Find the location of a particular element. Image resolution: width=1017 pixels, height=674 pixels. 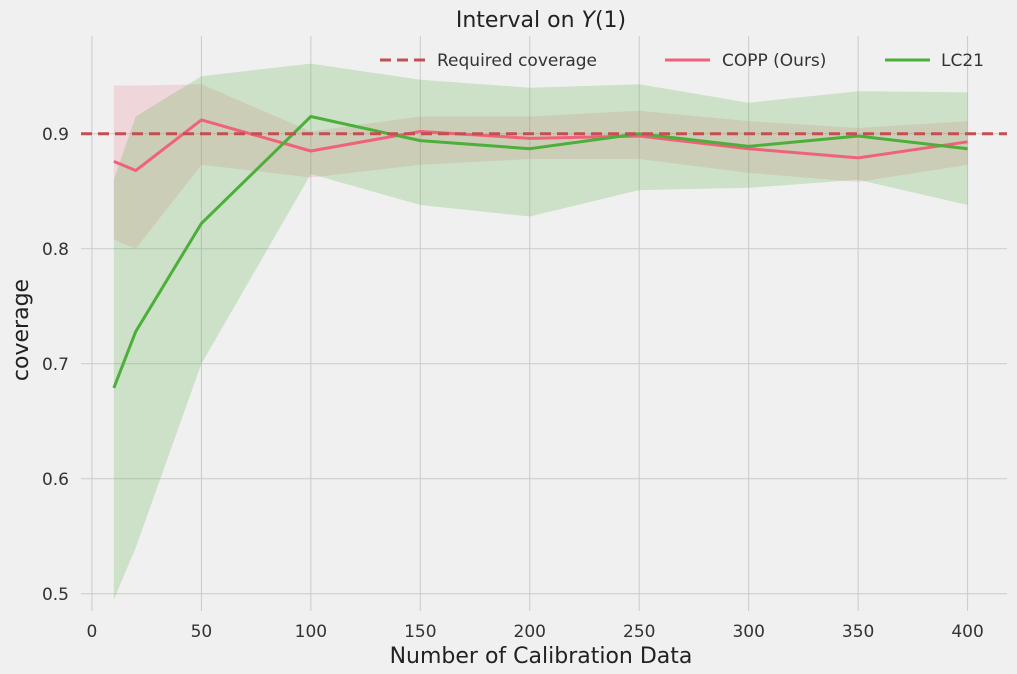

legend-label-lc21: LC21 is located at coordinates (962, 61).